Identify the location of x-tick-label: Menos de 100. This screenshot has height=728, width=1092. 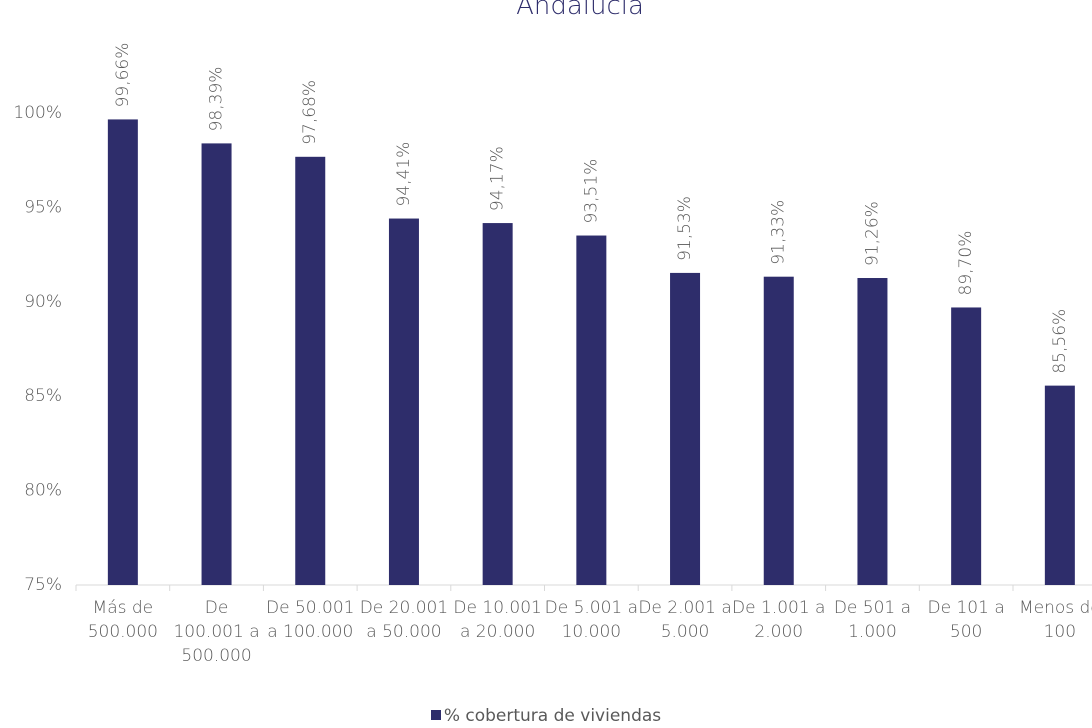
(1055, 620).